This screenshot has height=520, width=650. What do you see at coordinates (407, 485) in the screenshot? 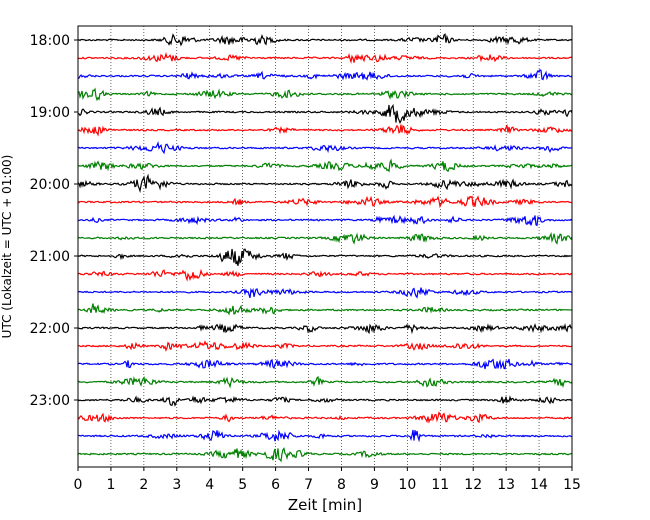
I see `x-tick-label: 10` at bounding box center [407, 485].